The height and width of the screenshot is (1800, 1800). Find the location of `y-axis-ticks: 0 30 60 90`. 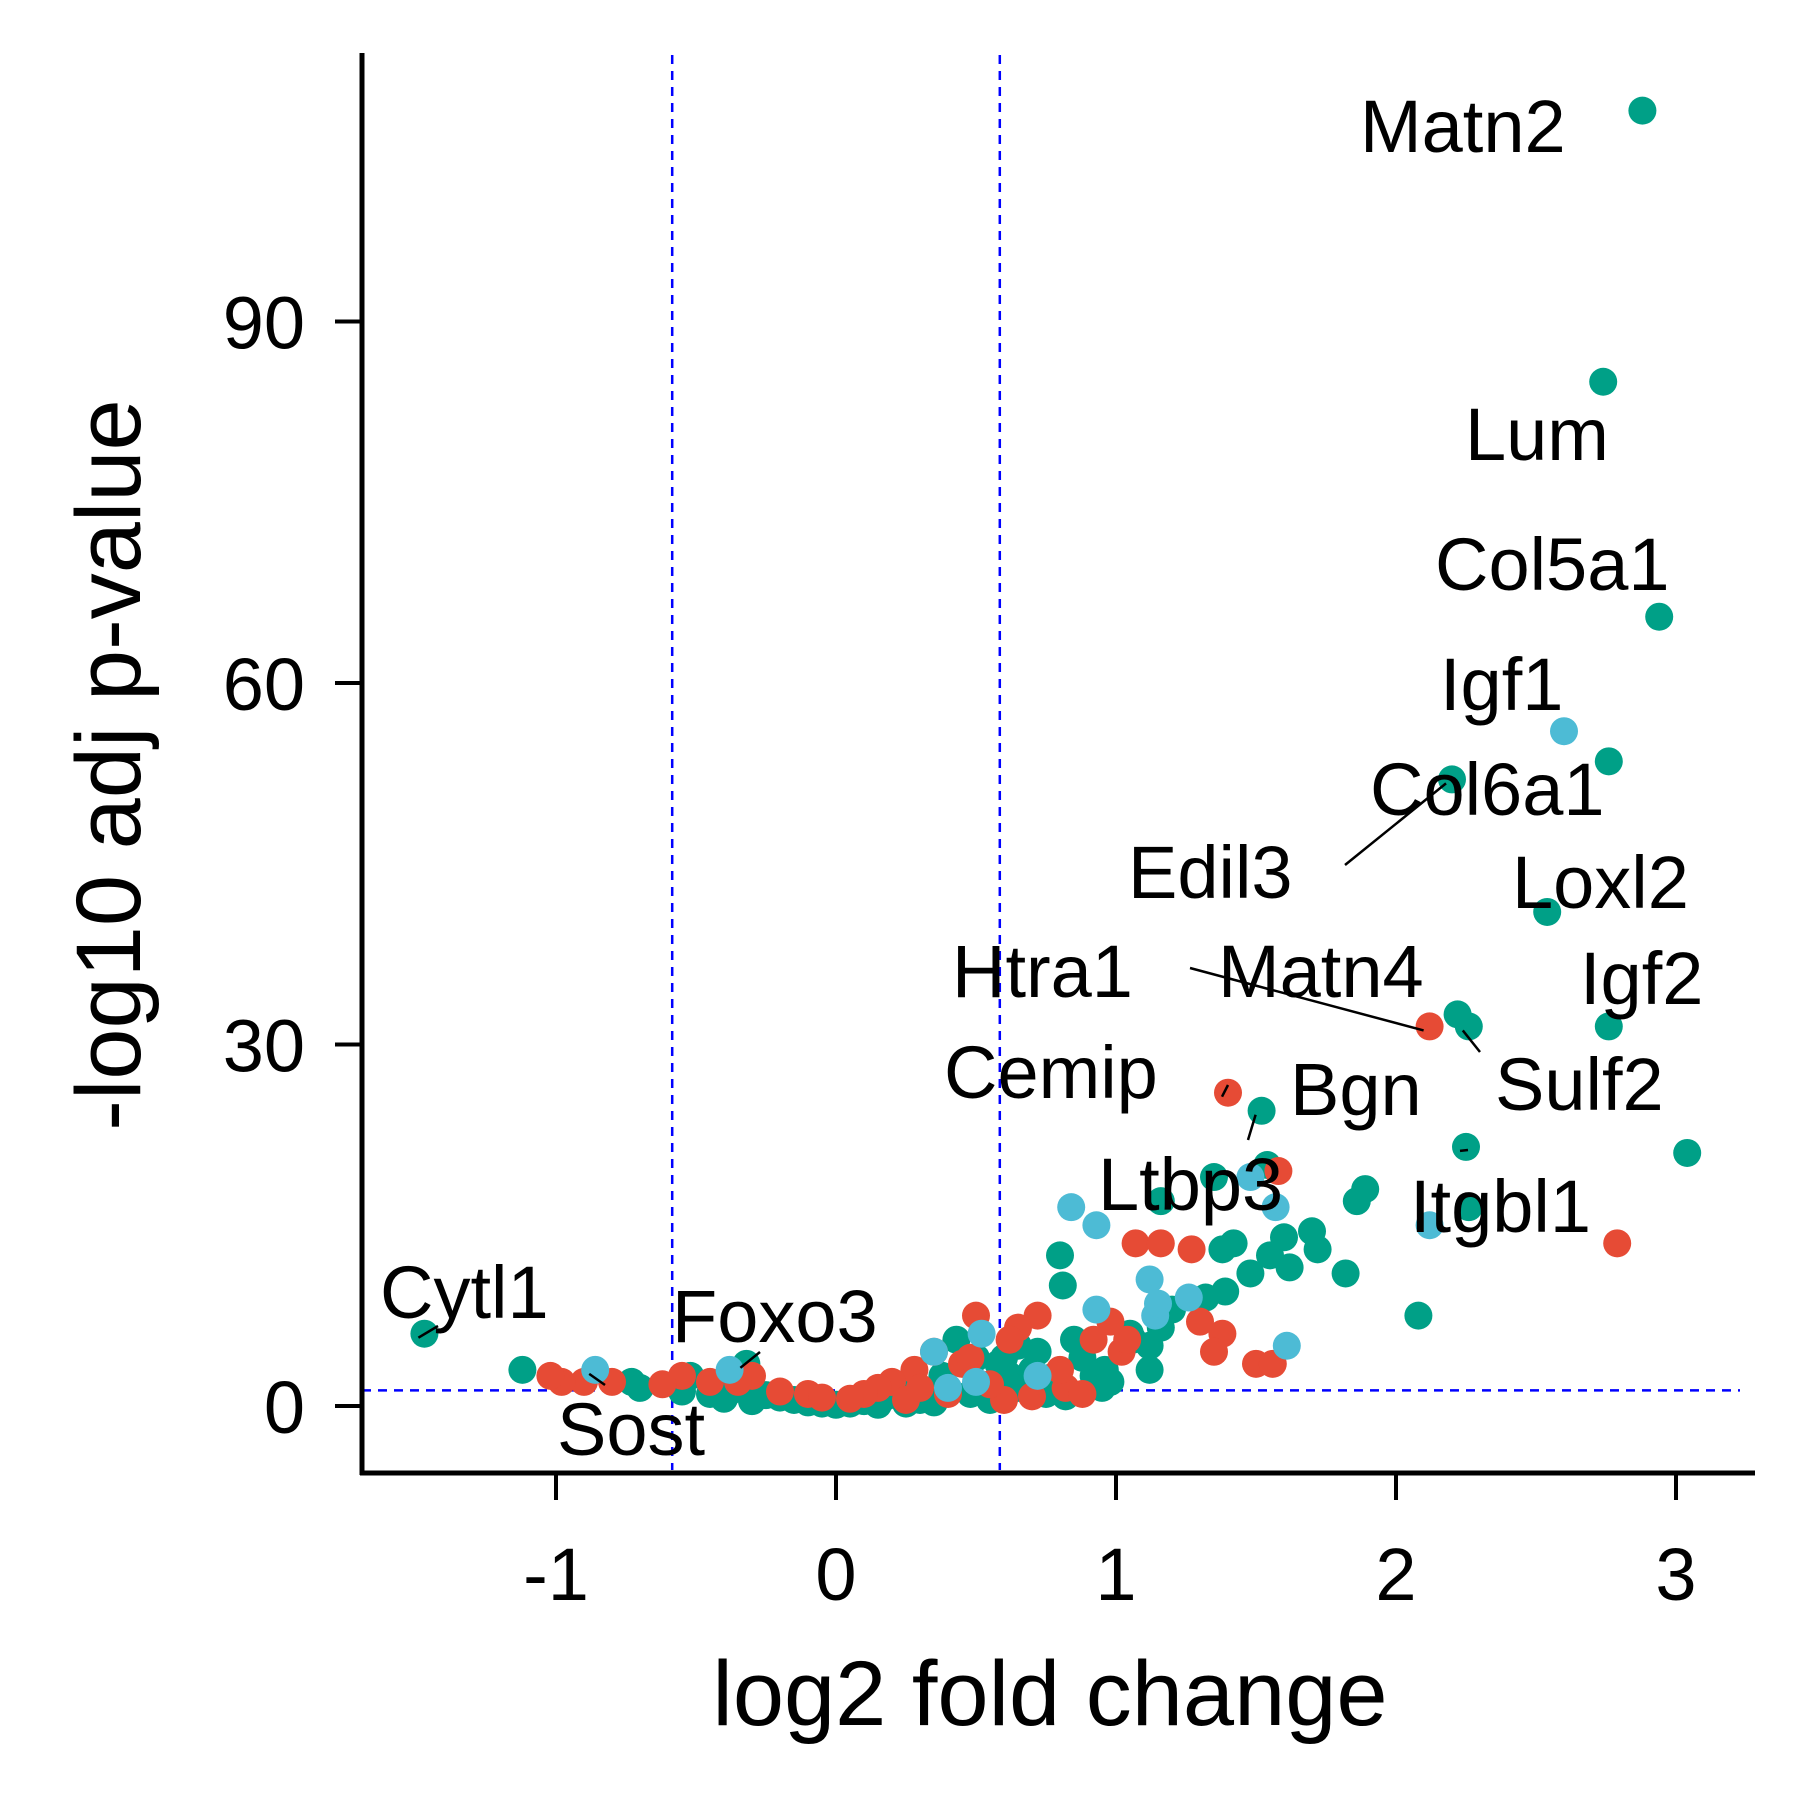

y-axis-ticks: 0 30 60 90 is located at coordinates (292, 865).